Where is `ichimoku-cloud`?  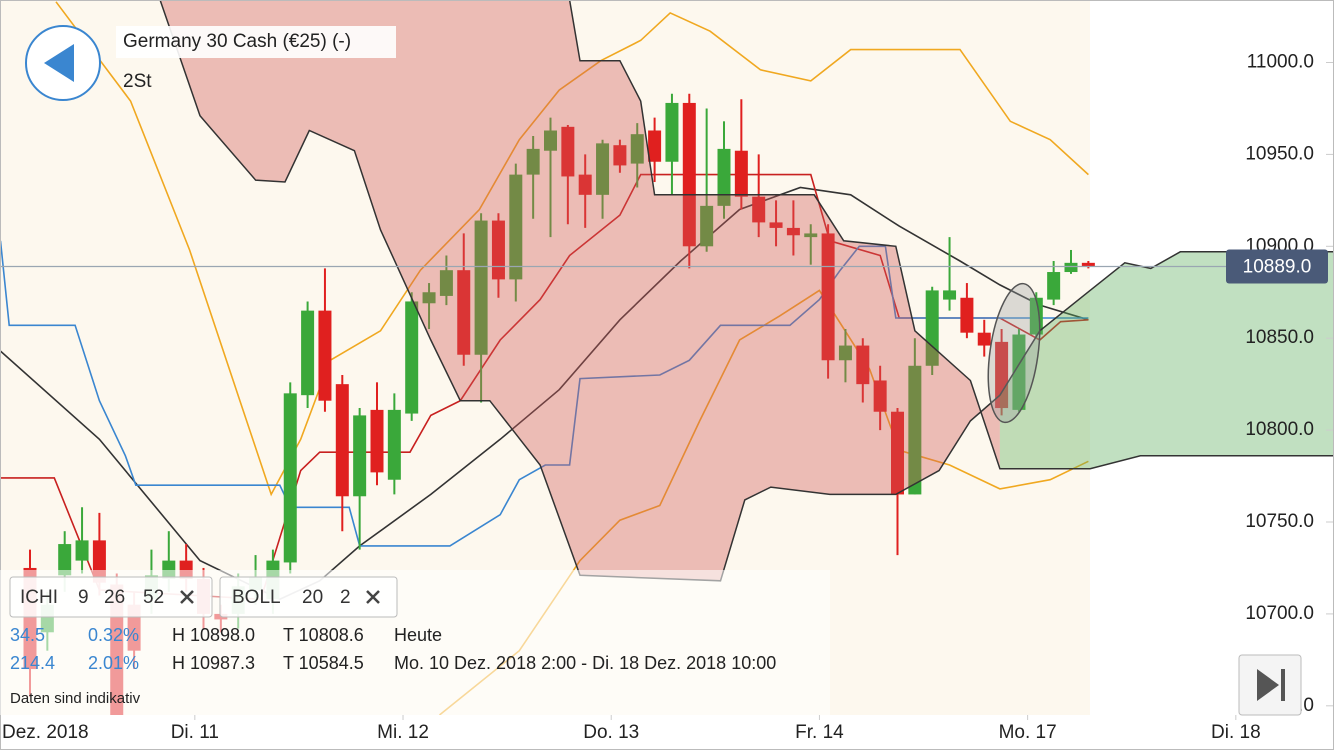 ichimoku-cloud is located at coordinates (1166, 360).